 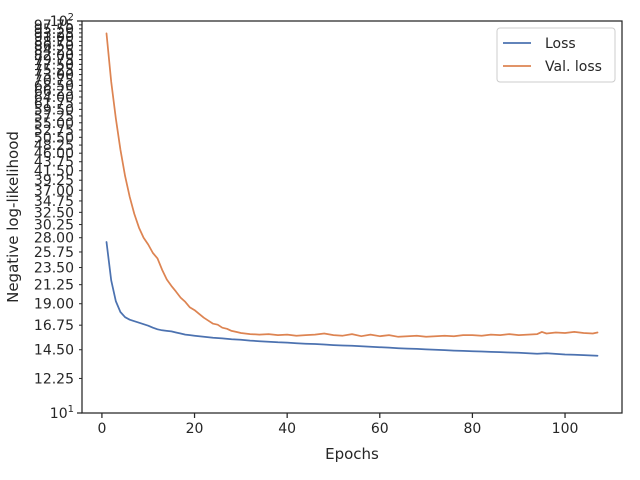 What do you see at coordinates (62, 413) in the screenshot?
I see `y-major-tick-label: 10¹` at bounding box center [62, 413].